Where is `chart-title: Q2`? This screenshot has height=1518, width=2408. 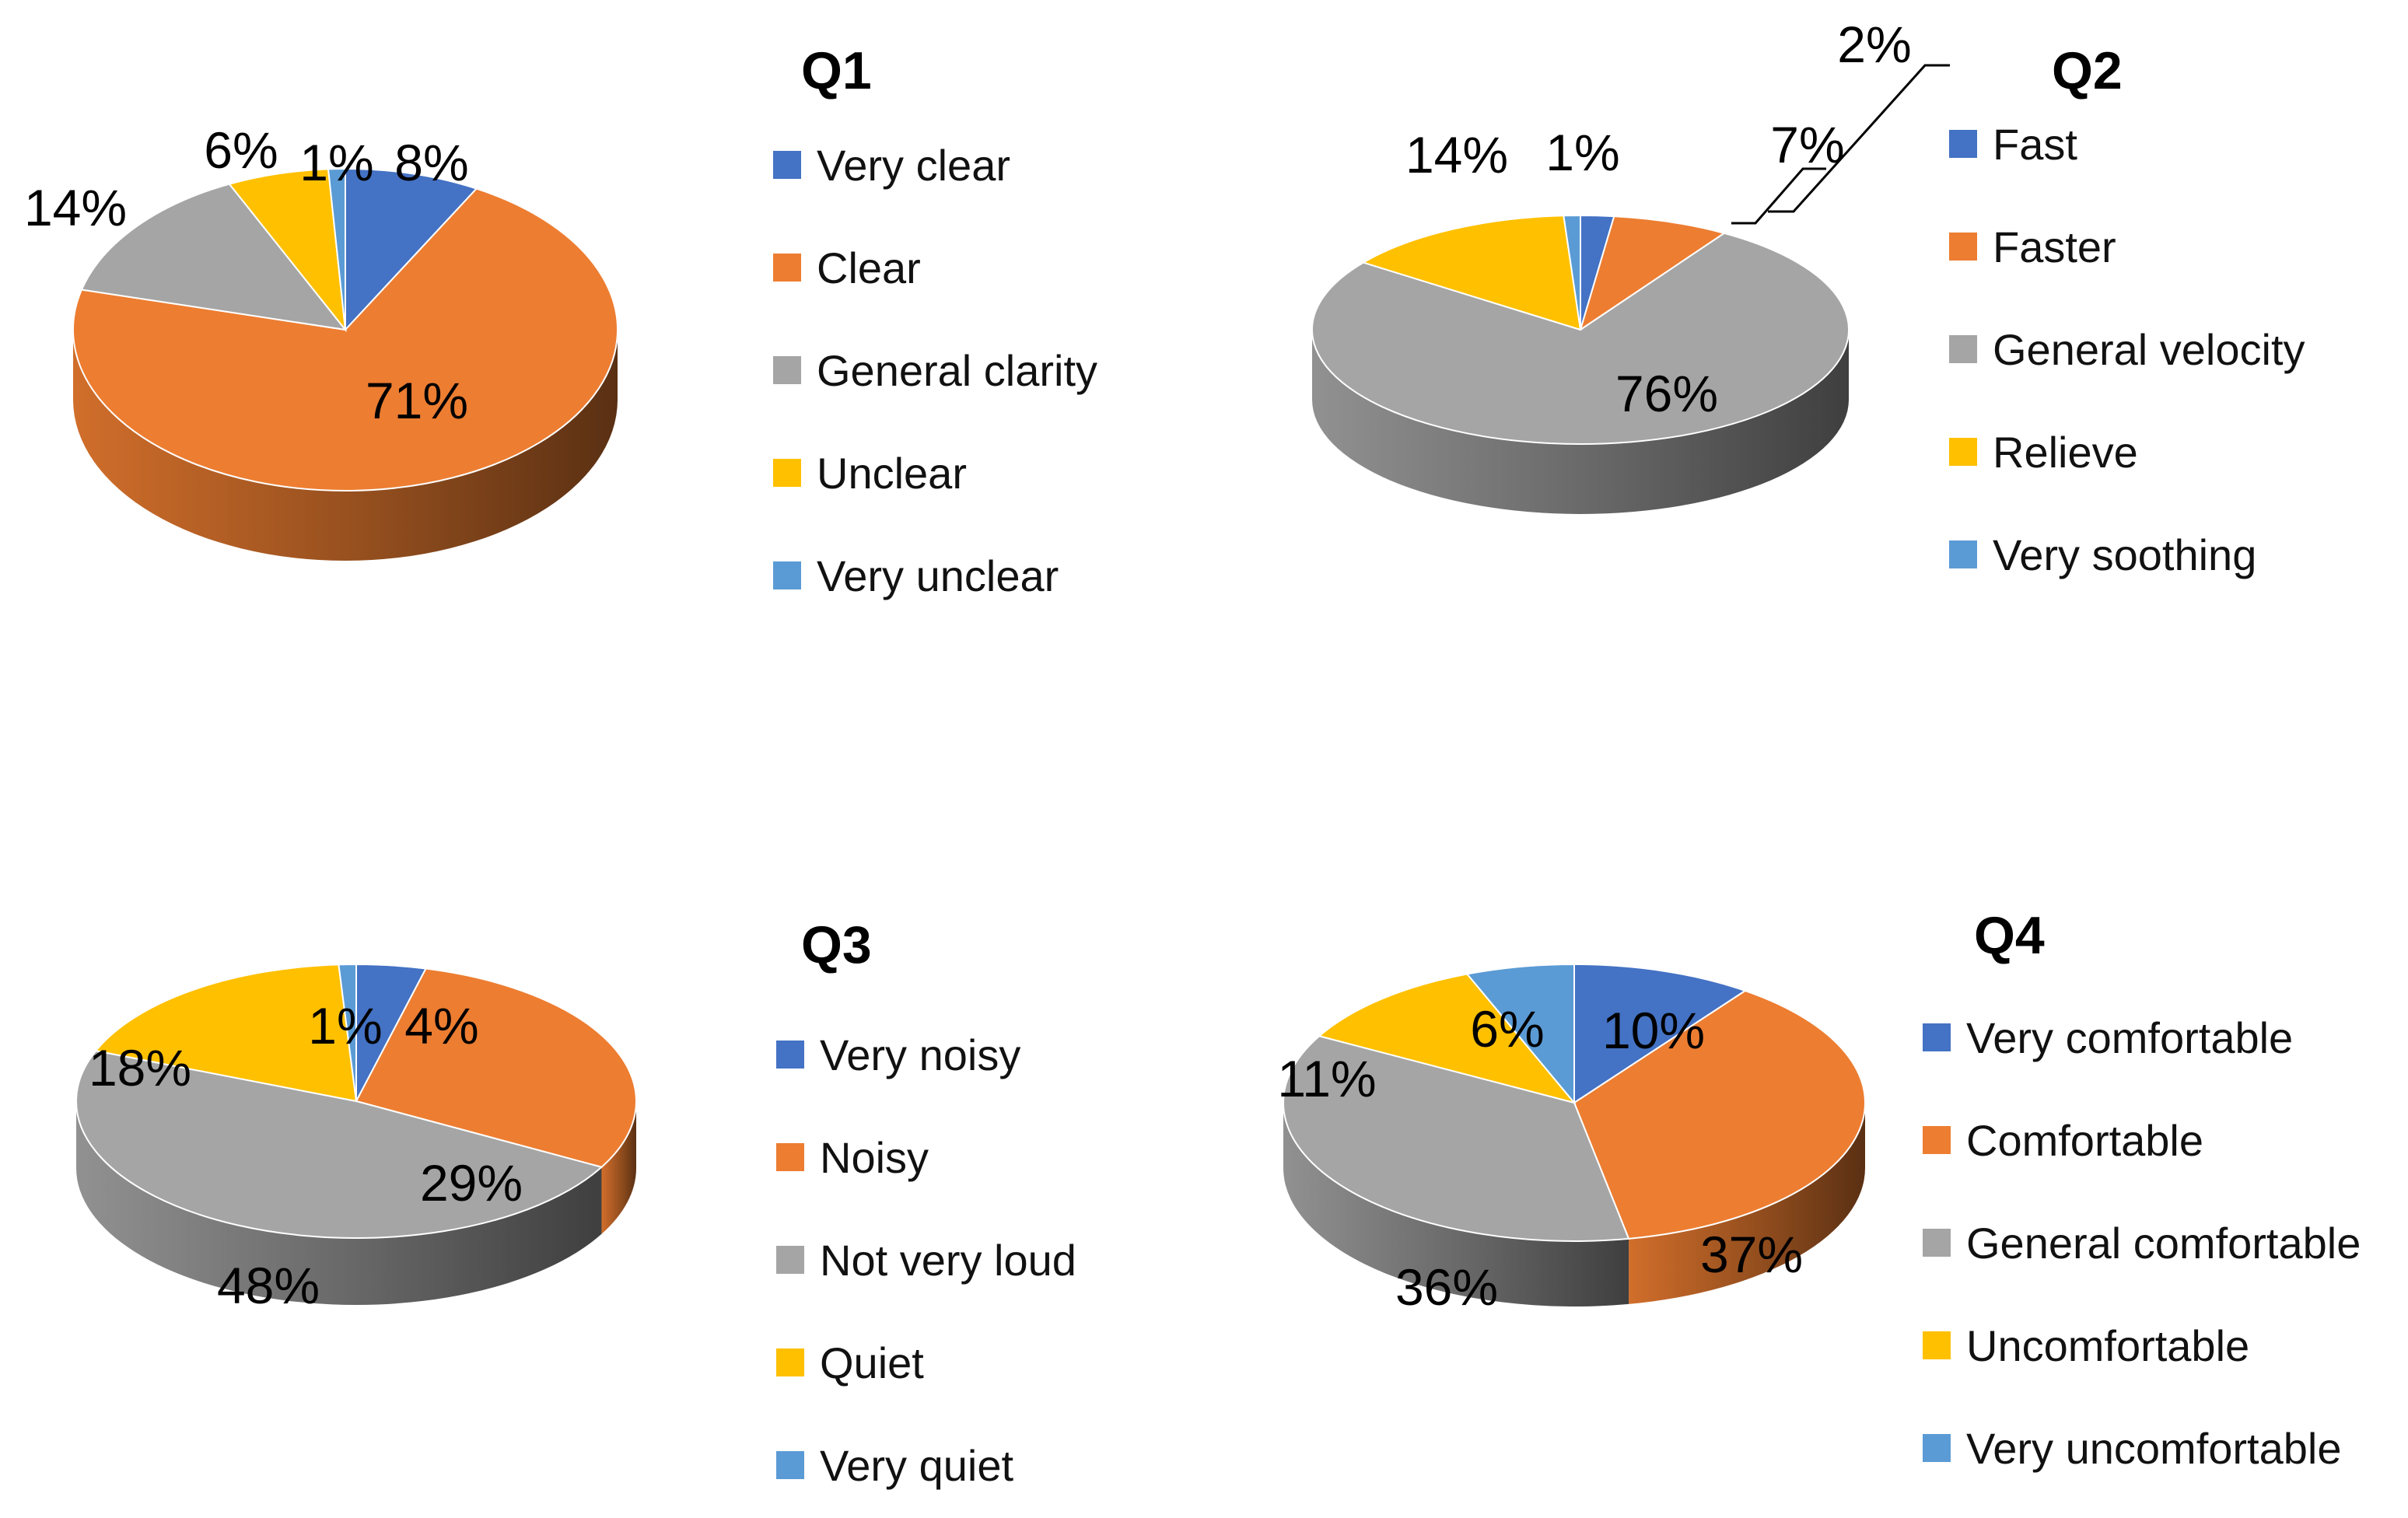
chart-title: Q2 is located at coordinates (2087, 70).